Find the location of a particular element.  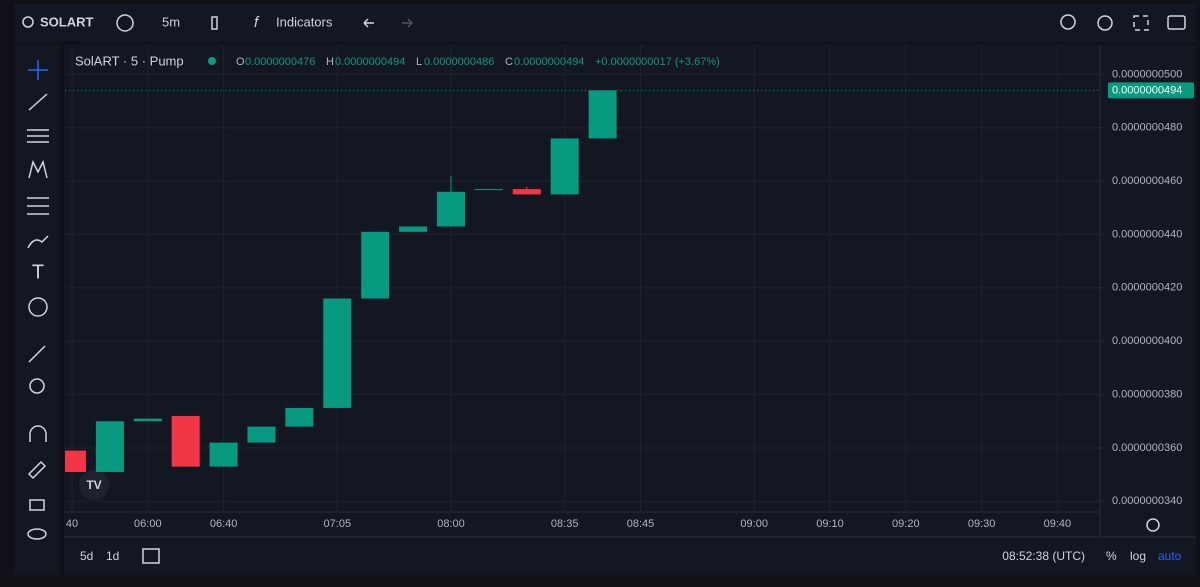

x-tick-label: 06:00 is located at coordinates (148, 524).